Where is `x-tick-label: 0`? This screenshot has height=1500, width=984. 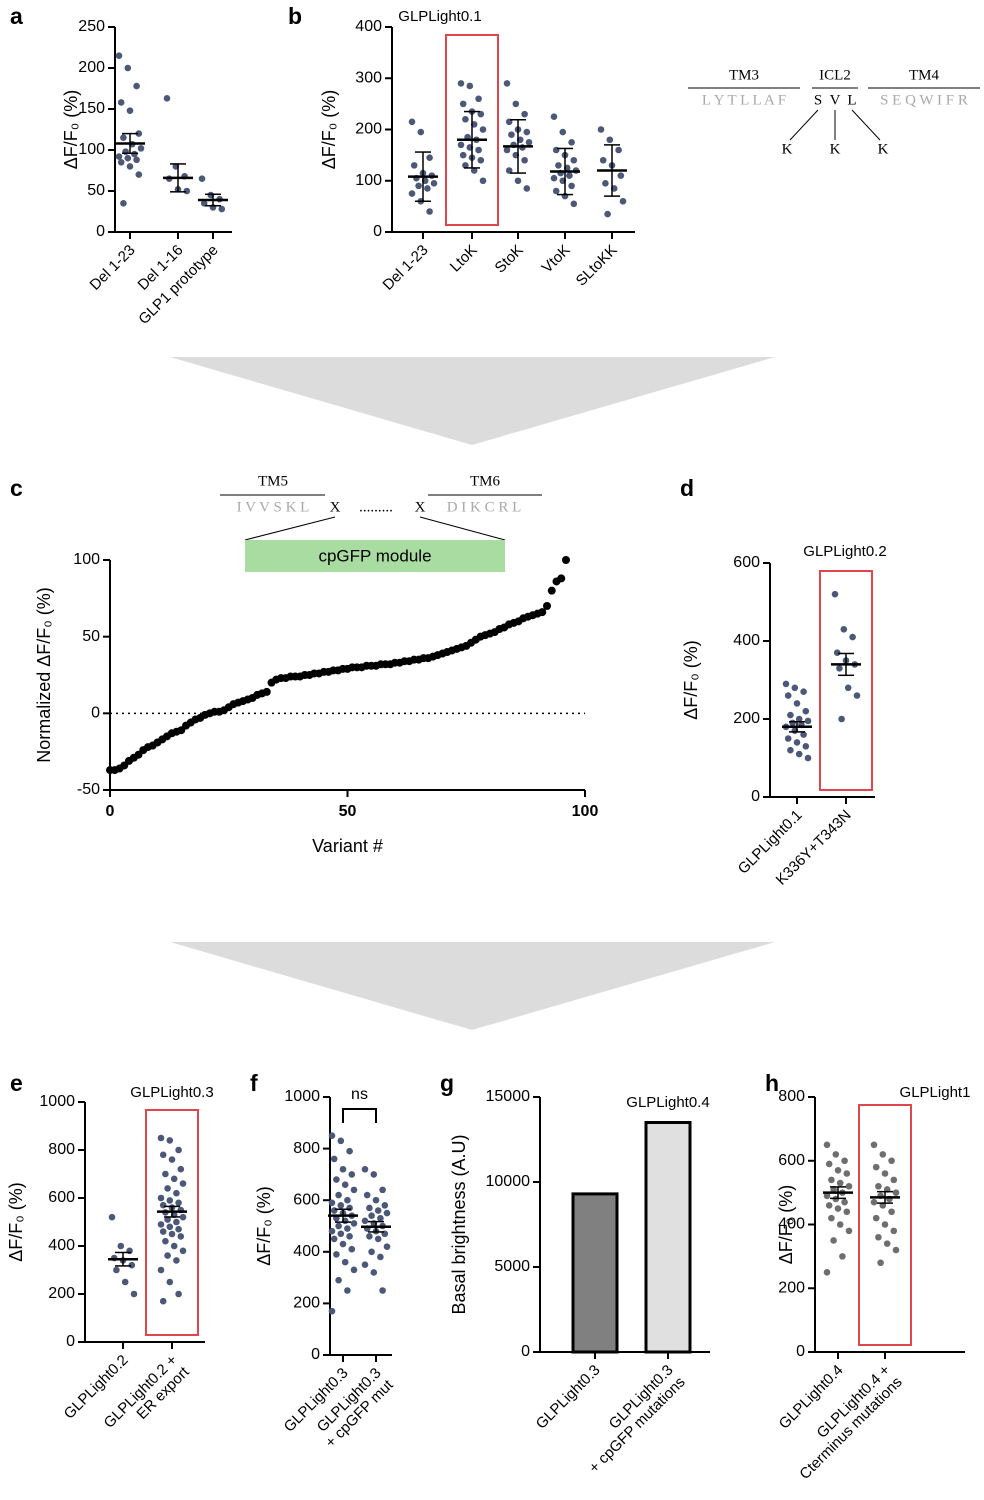 x-tick-label: 0 is located at coordinates (110, 811).